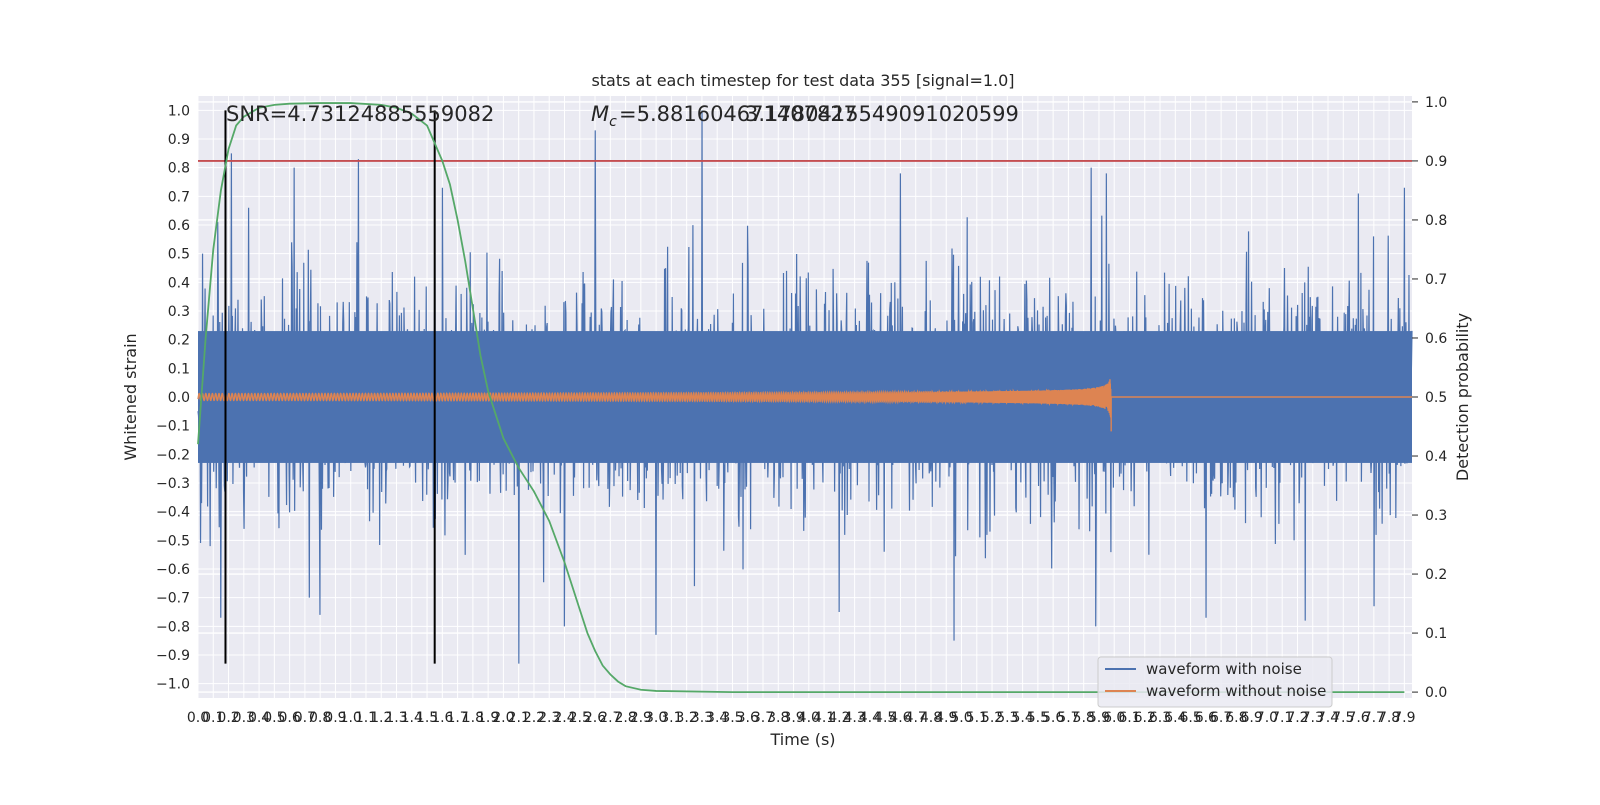  What do you see at coordinates (824, 718) in the screenshot?
I see `x-tick-label: 4.1` at bounding box center [824, 718].